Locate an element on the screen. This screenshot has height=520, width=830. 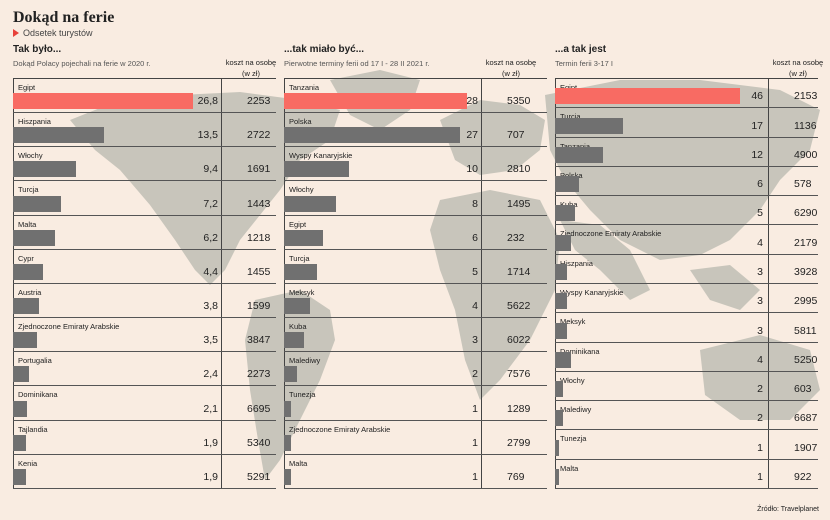
country-label: Meksyk is located at coordinates (573, 322).